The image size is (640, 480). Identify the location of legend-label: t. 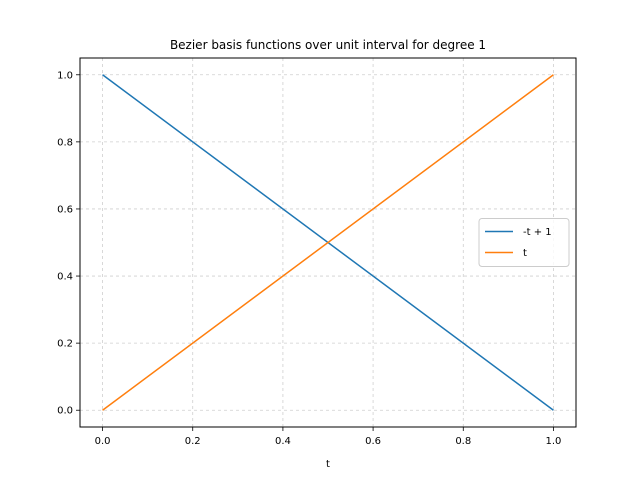
(525, 253).